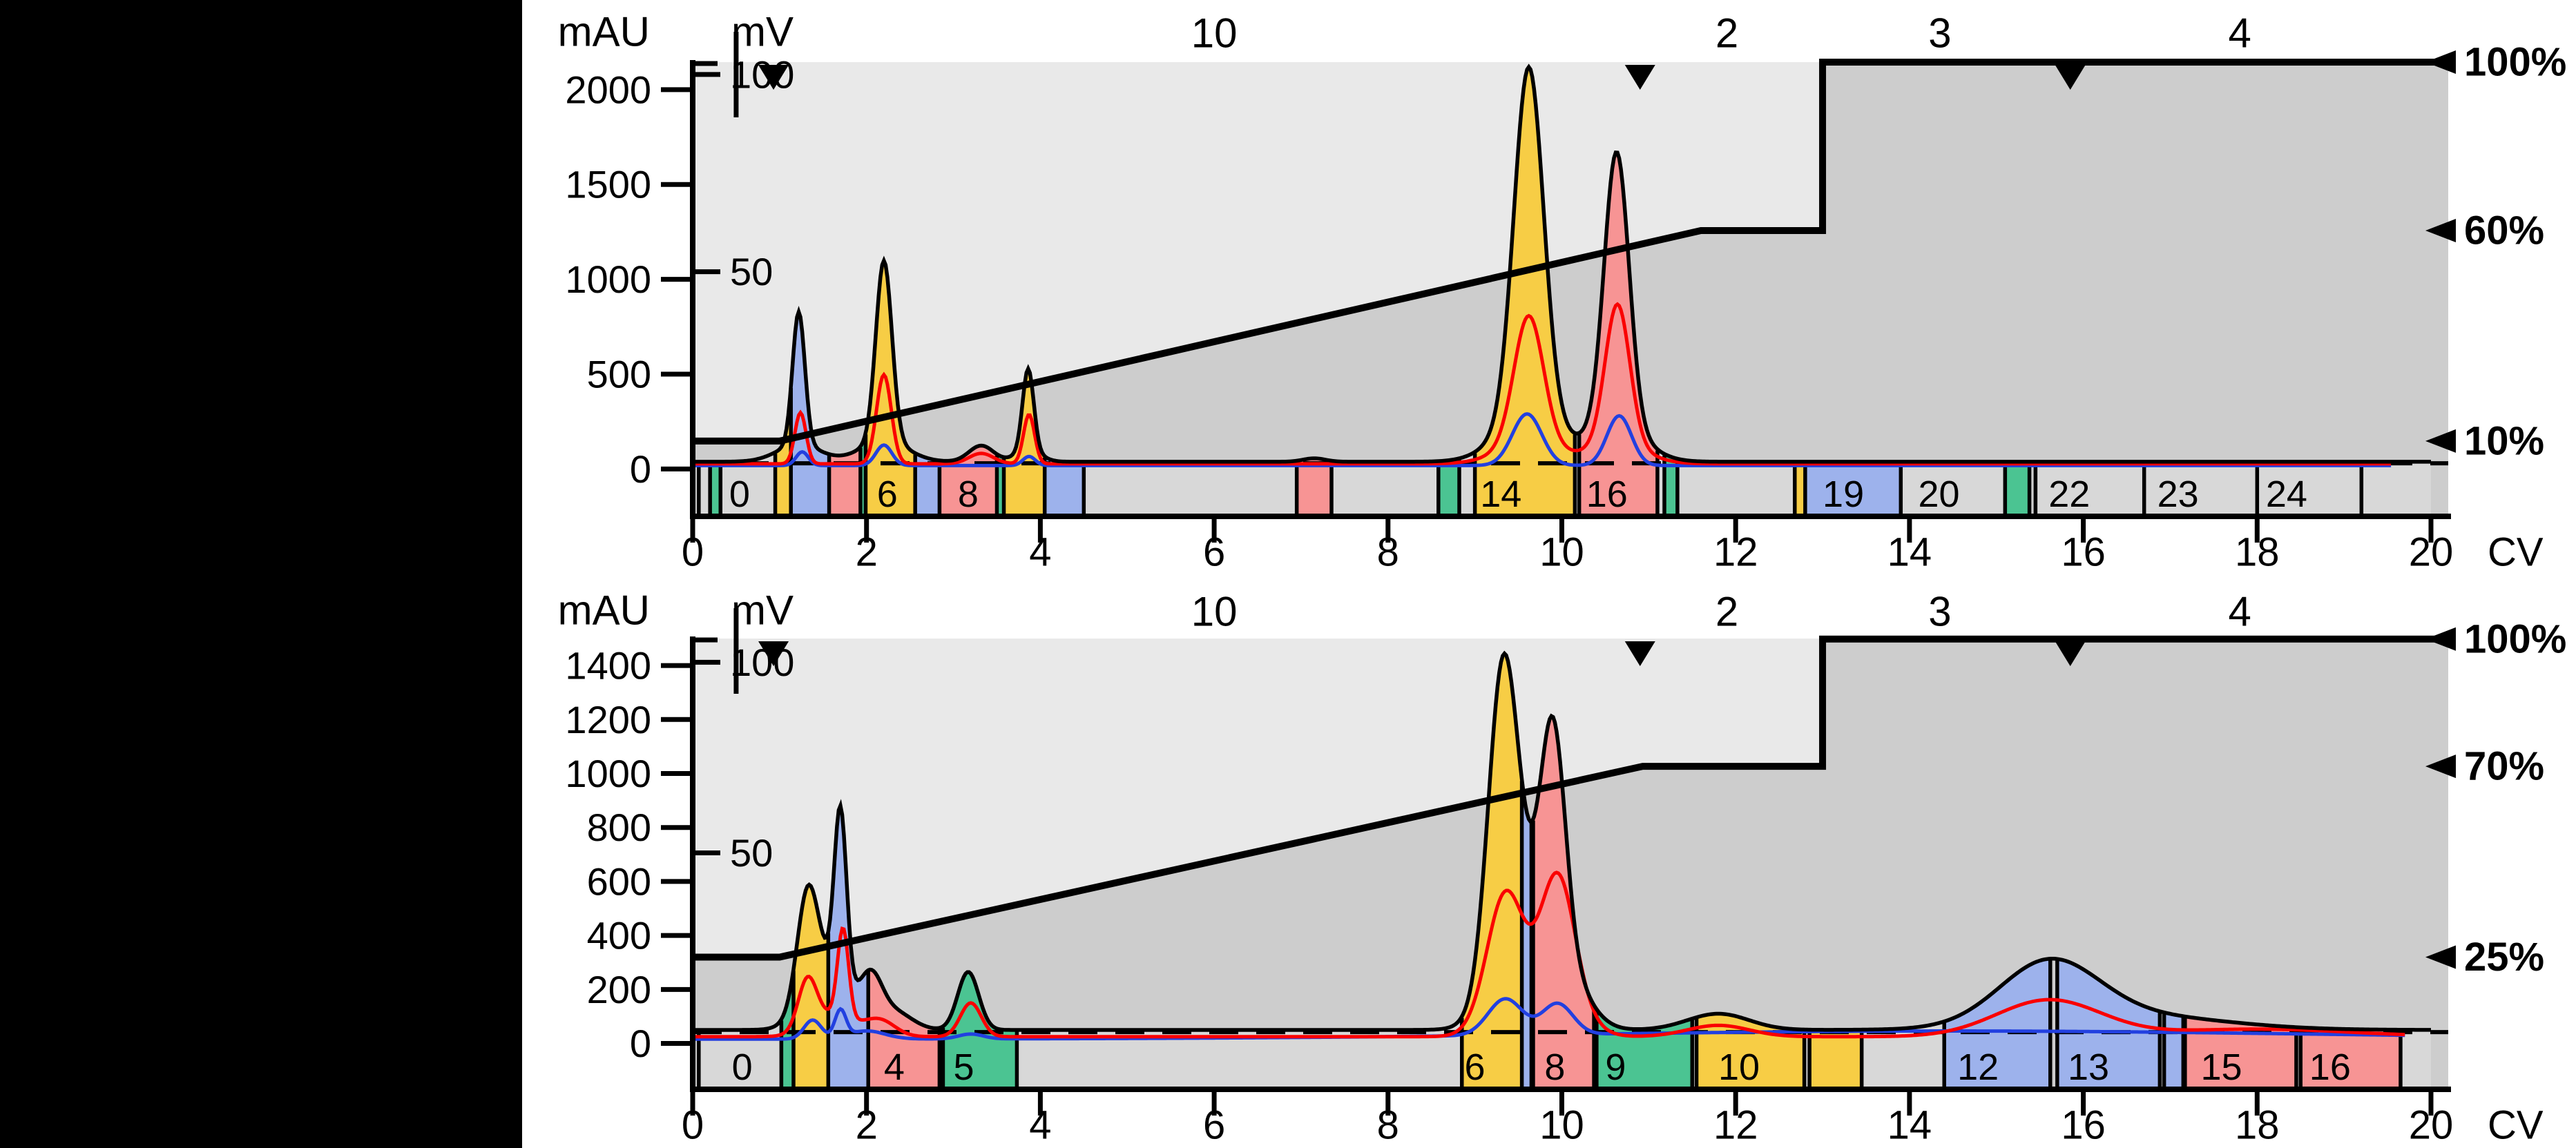  Describe the element at coordinates (2330, 1067) in the screenshot. I see `bottom-panel-fraction-label: 16` at that location.